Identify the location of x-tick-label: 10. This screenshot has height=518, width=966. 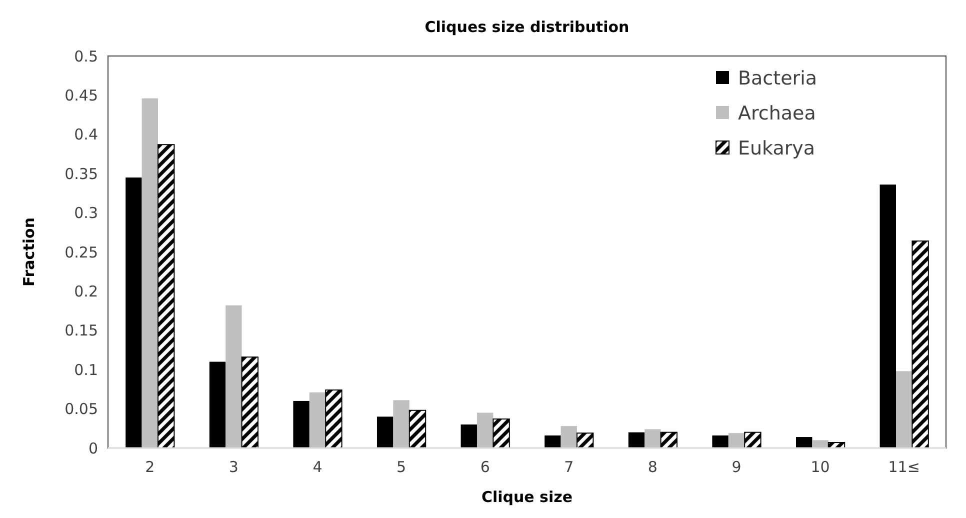
(820, 467).